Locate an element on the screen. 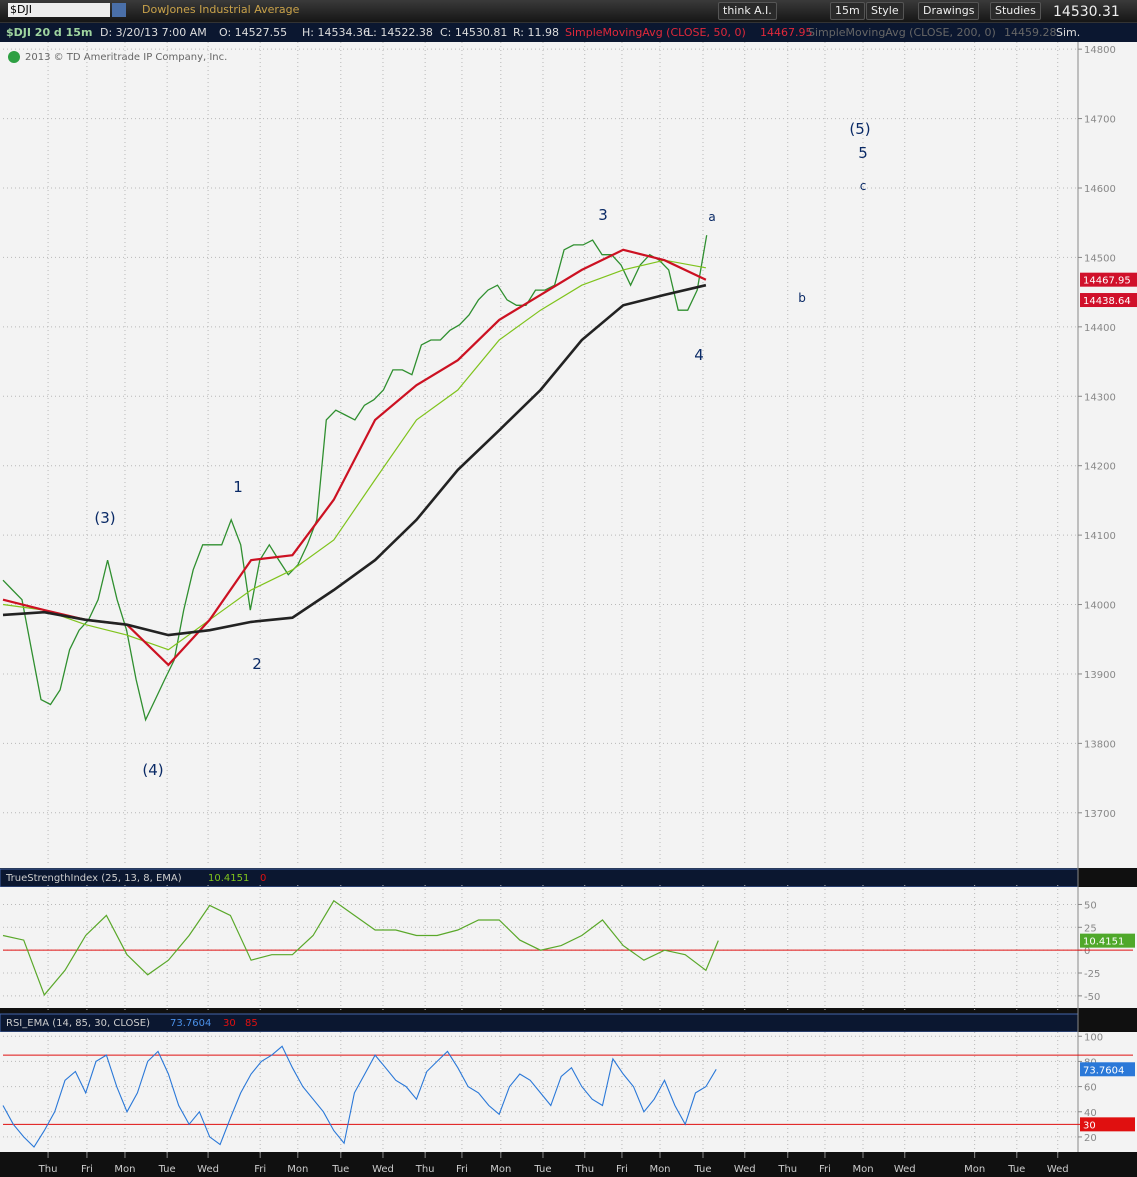 The image size is (1137, 1177). rsi-panel-bg is located at coordinates (568, 1092).